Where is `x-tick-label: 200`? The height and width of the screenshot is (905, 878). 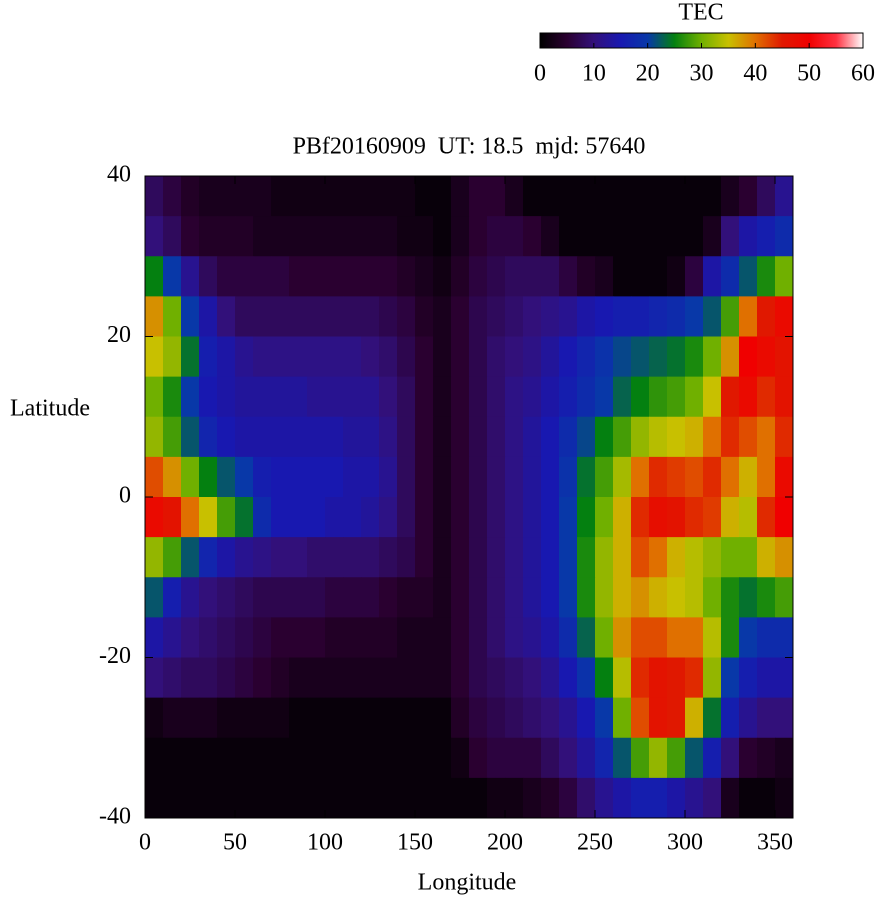 x-tick-label: 200 is located at coordinates (505, 843).